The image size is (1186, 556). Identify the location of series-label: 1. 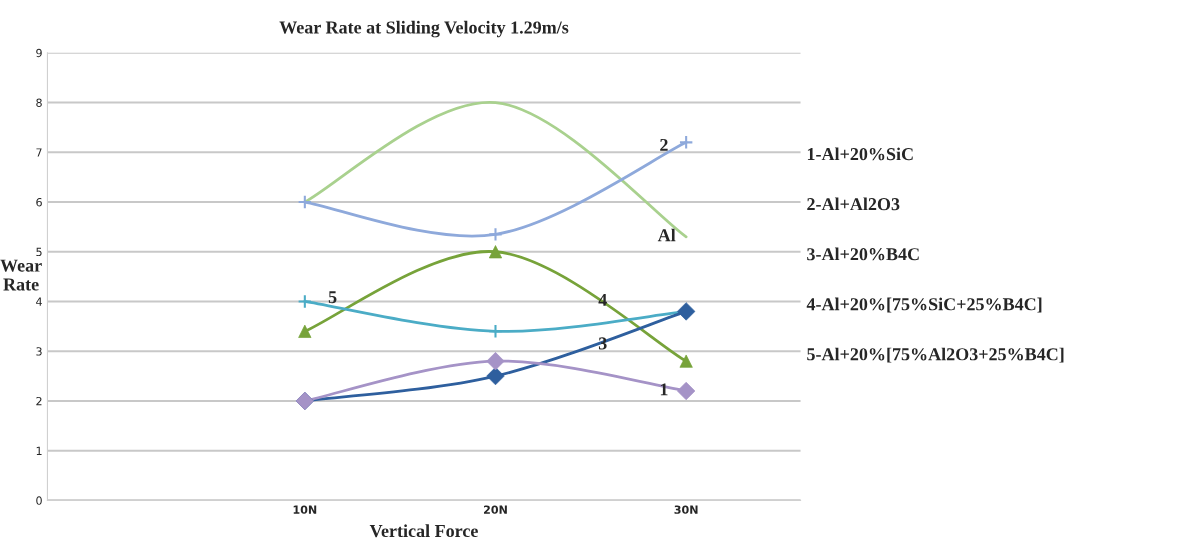
(664, 389).